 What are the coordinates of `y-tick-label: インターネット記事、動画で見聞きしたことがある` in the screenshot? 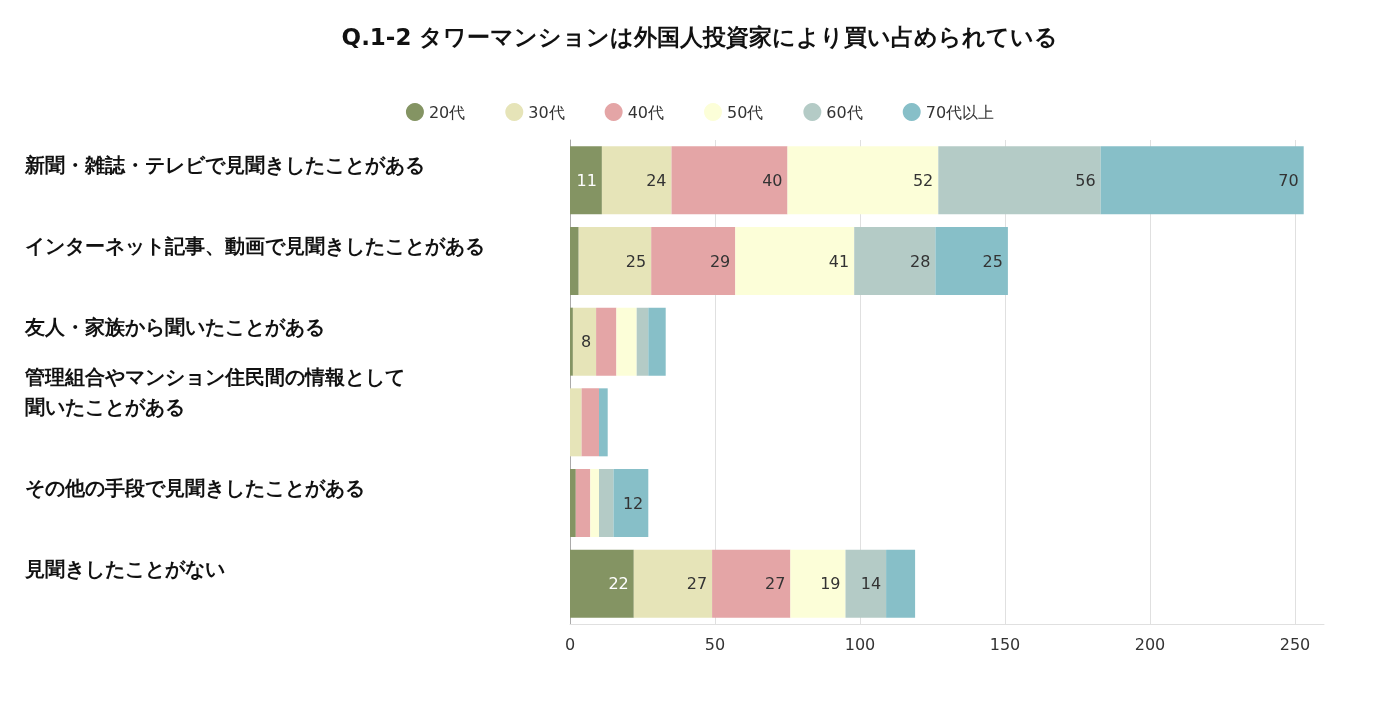 It's located at (255, 246).